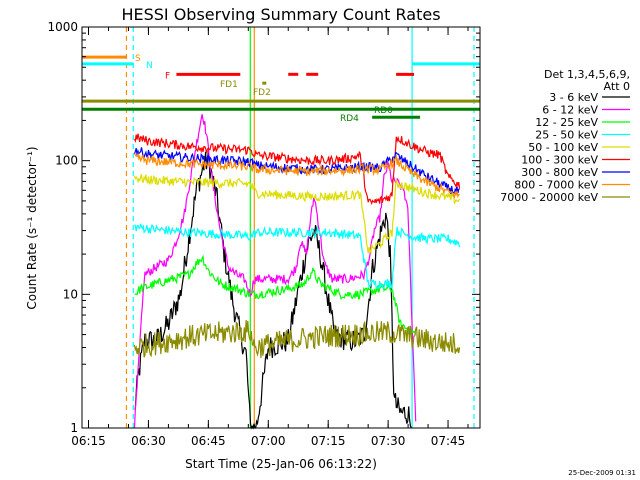 The width and height of the screenshot is (640, 480). Describe the element at coordinates (349, 119) in the screenshot. I see `flag-label-rd4: RD4` at that location.